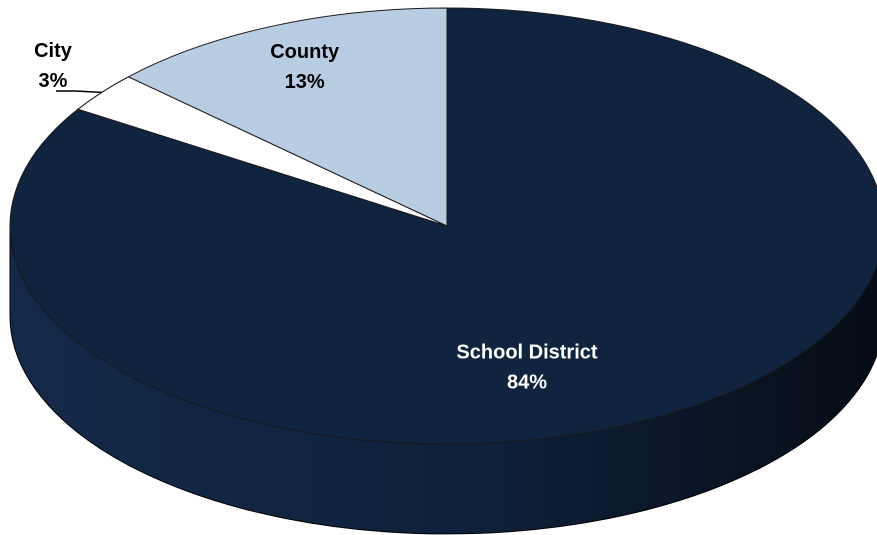  I want to click on slice-name: City, so click(53, 51).